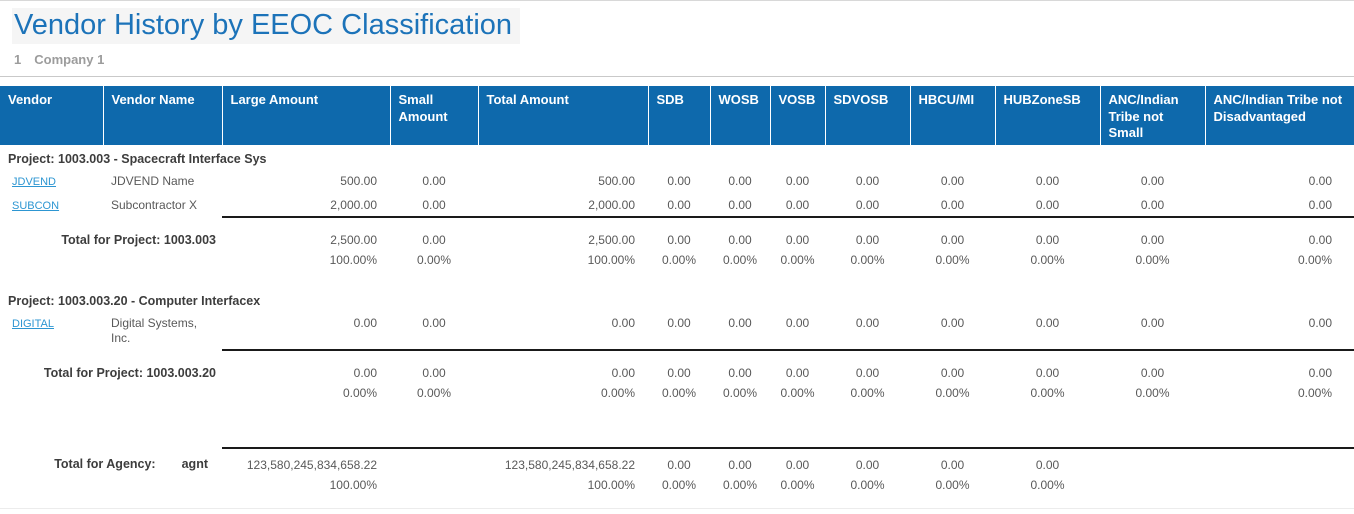 This screenshot has height=514, width=1354. I want to click on agency-anc-not-small, so click(1152, 461).